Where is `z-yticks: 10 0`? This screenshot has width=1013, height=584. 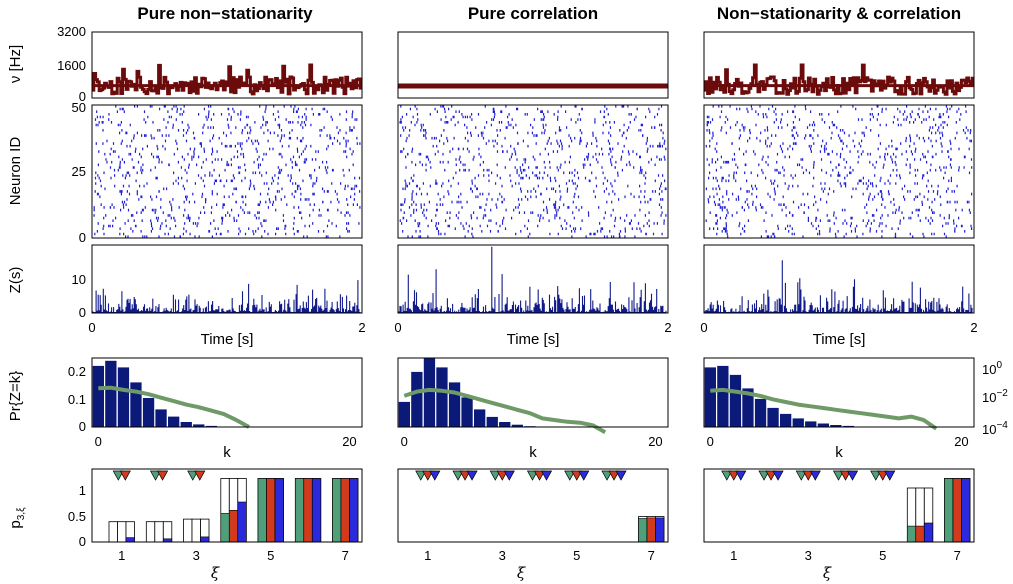
z-yticks: 10 0 is located at coordinates (79, 296).